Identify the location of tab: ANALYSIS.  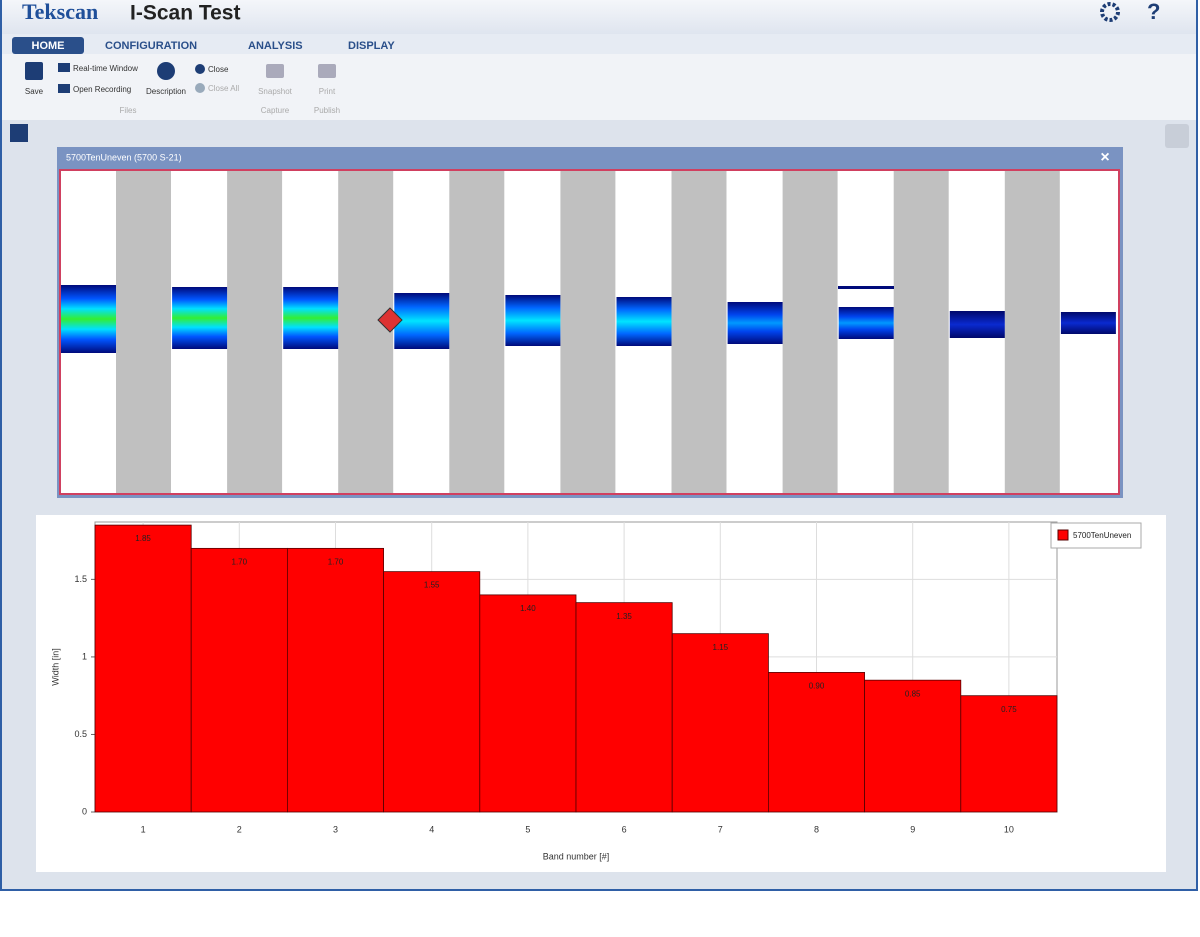
(275, 46).